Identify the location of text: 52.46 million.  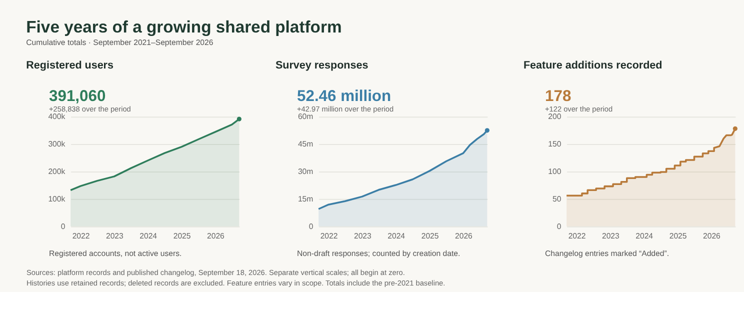
(344, 96).